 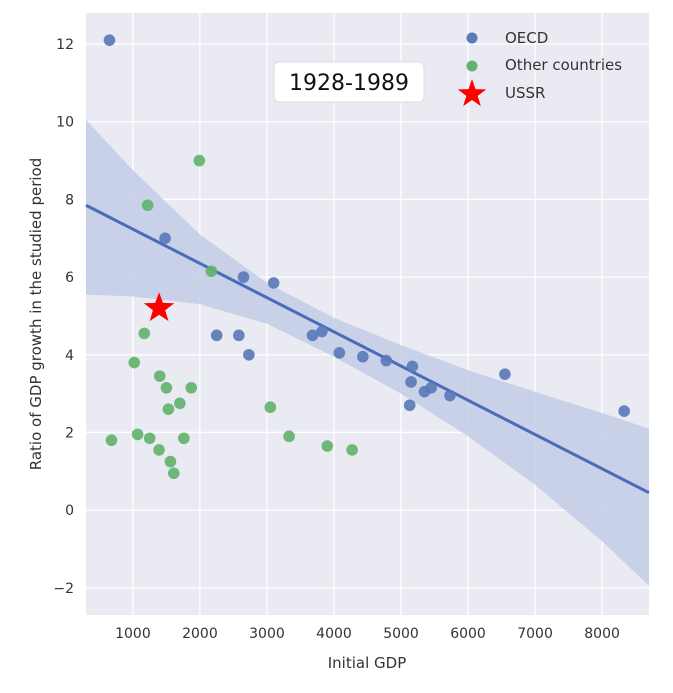 What do you see at coordinates (472, 38) in the screenshot?
I see `legend-marker-oecd` at bounding box center [472, 38].